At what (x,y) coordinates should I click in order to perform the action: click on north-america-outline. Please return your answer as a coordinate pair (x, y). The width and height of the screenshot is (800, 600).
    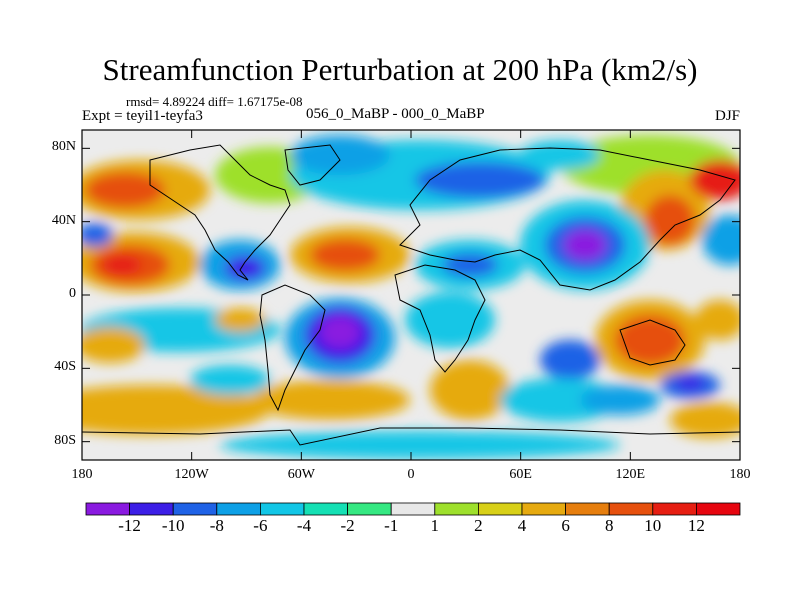
    Looking at the image, I should click on (220, 212).